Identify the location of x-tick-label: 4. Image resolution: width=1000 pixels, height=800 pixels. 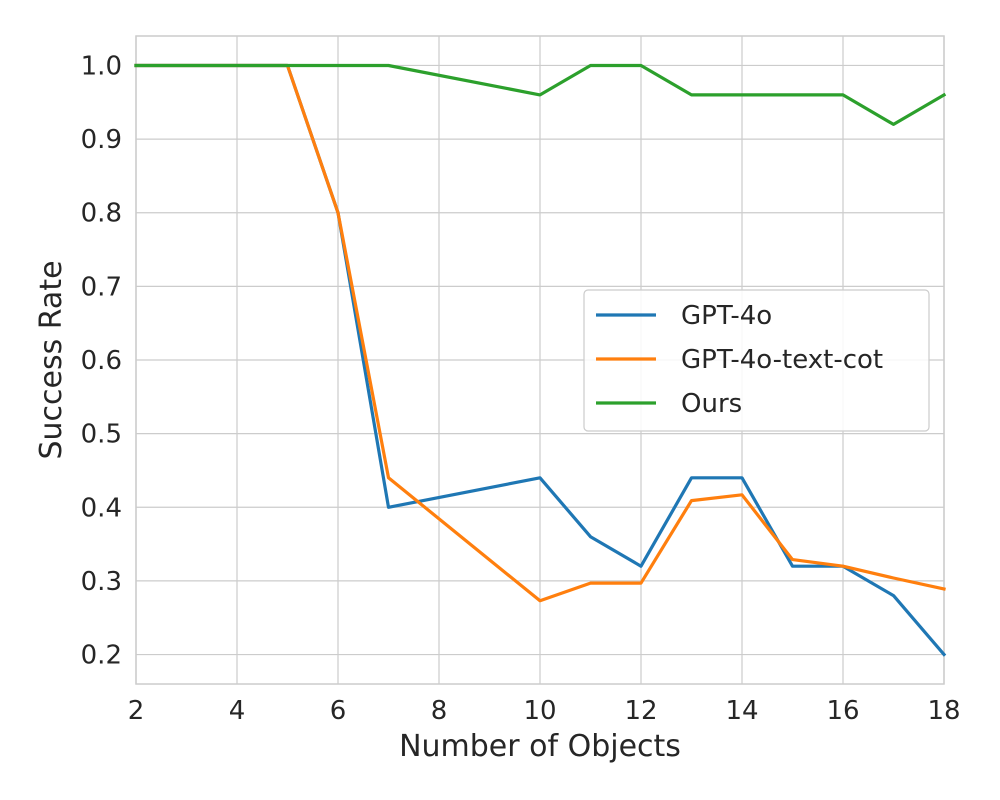
(237, 711).